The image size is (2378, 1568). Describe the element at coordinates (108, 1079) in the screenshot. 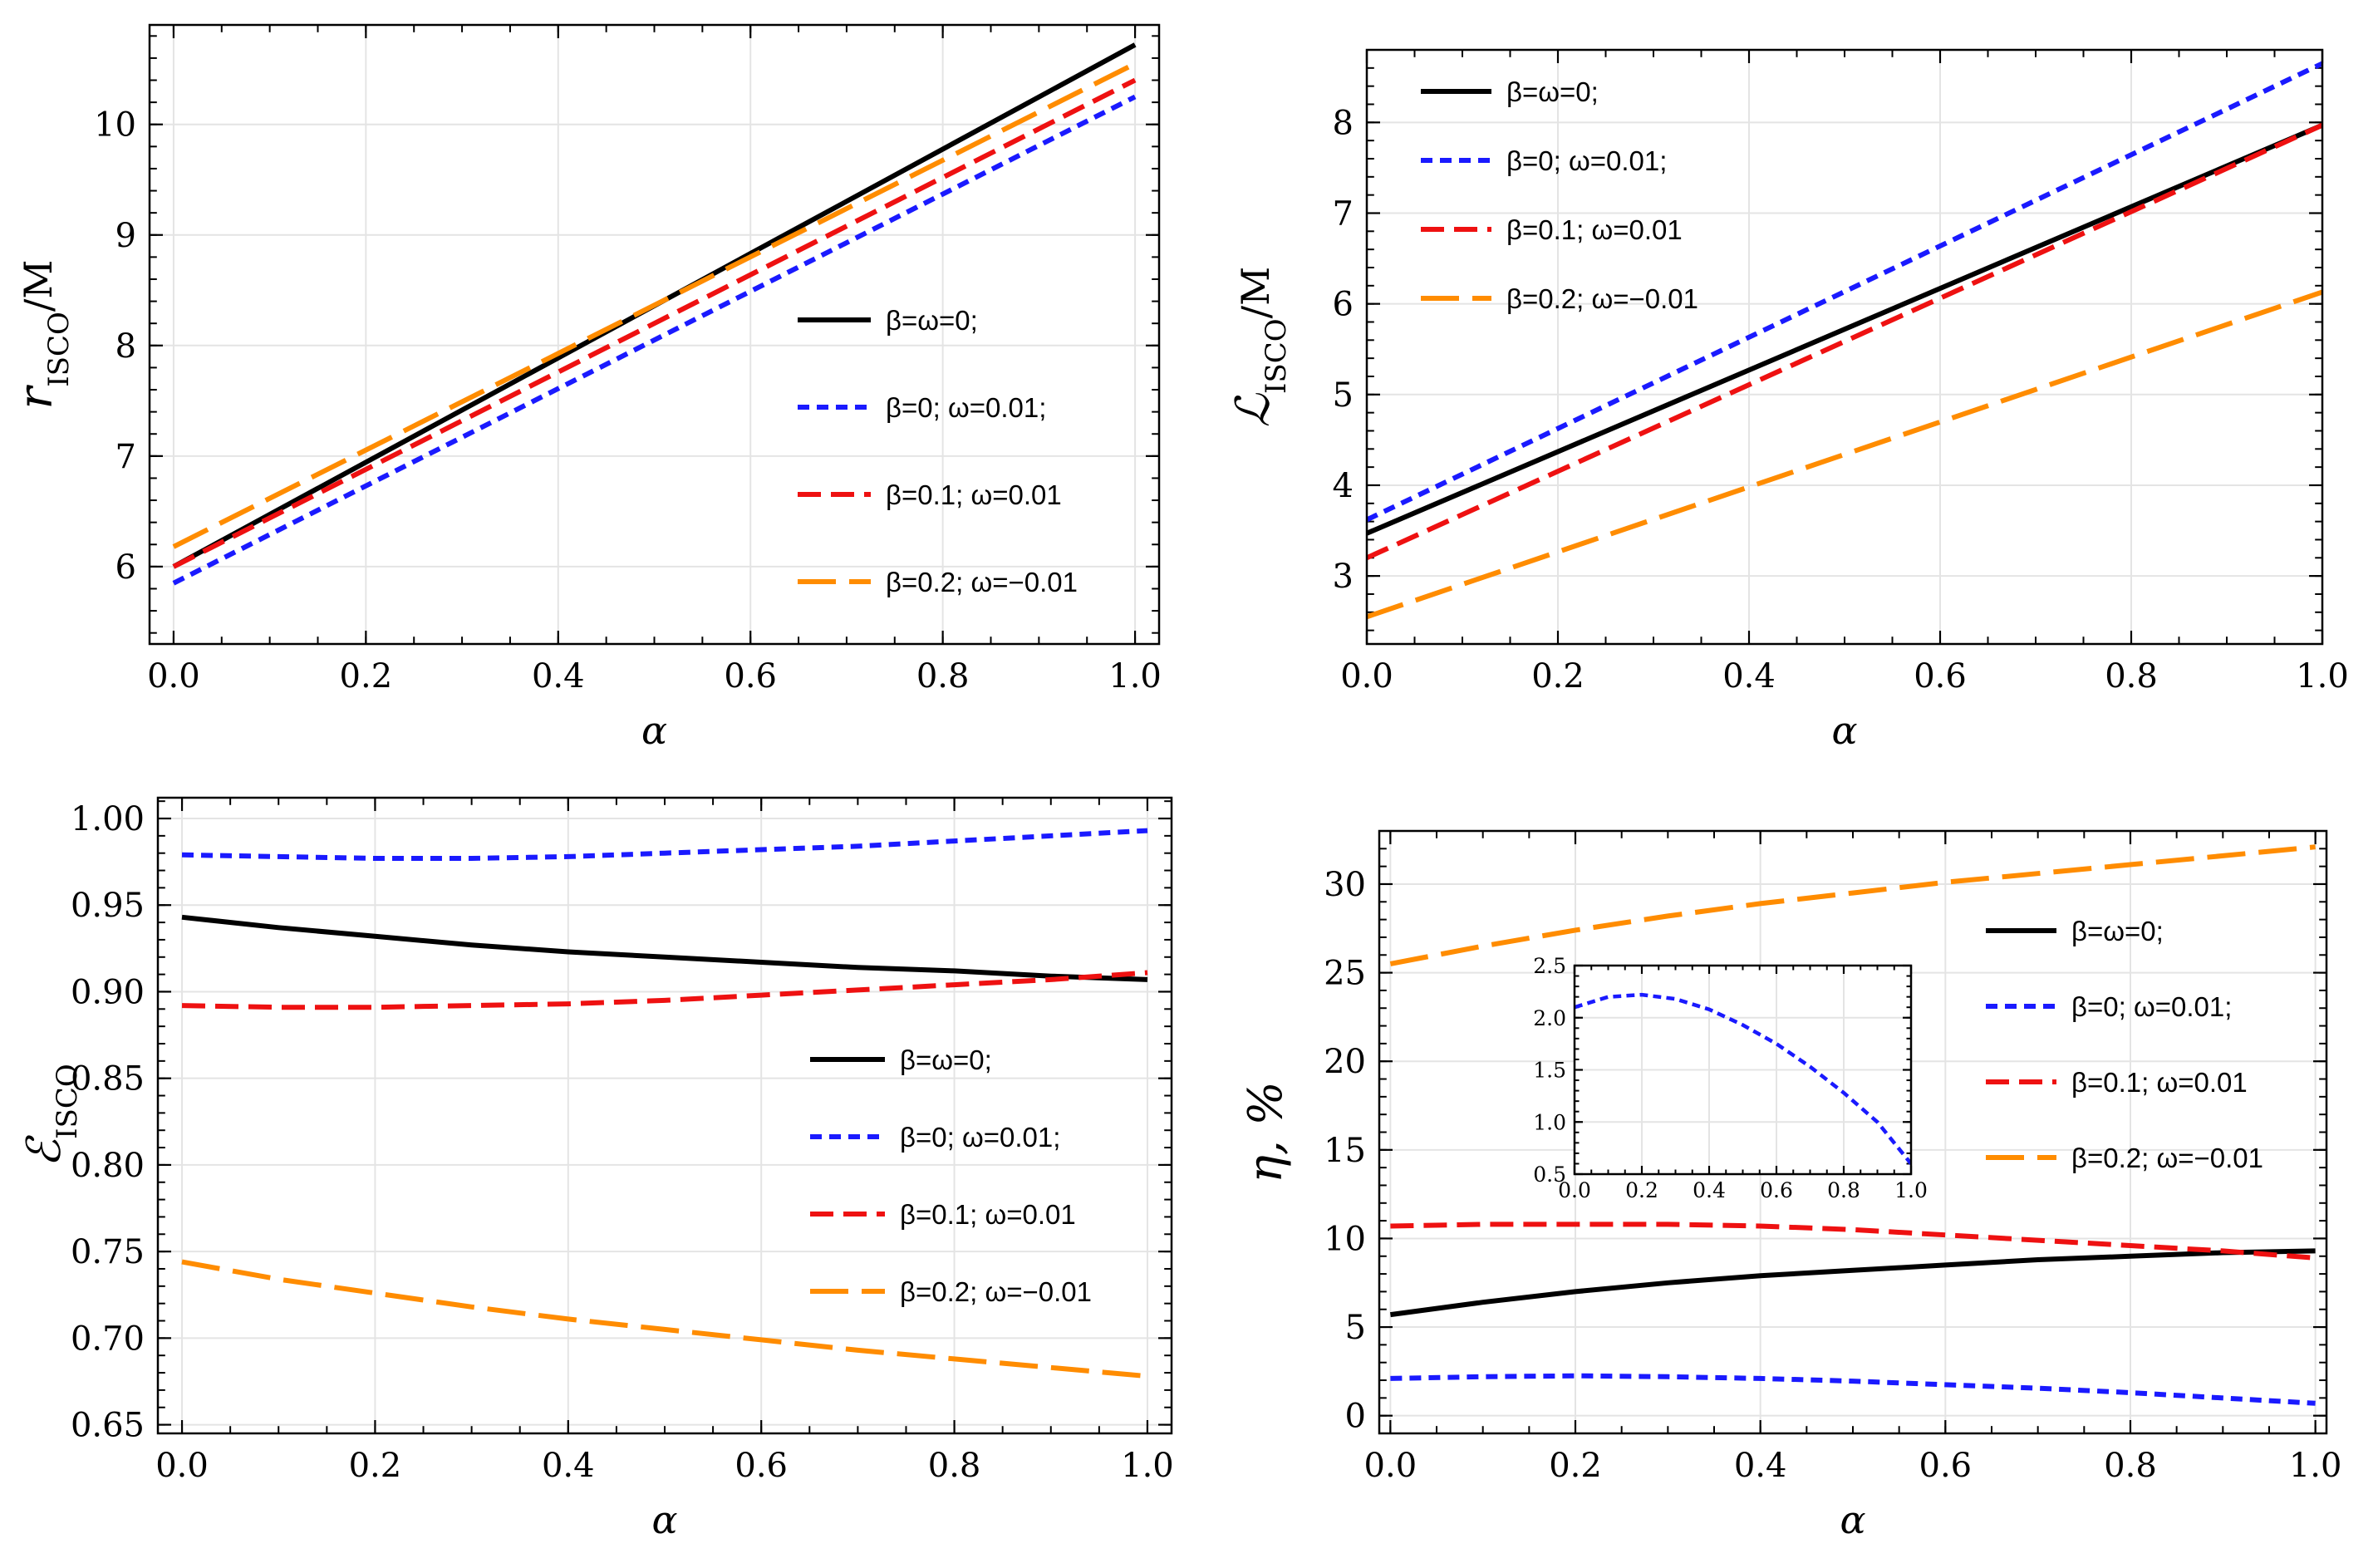

I see `y-tick-label: 0.85` at that location.